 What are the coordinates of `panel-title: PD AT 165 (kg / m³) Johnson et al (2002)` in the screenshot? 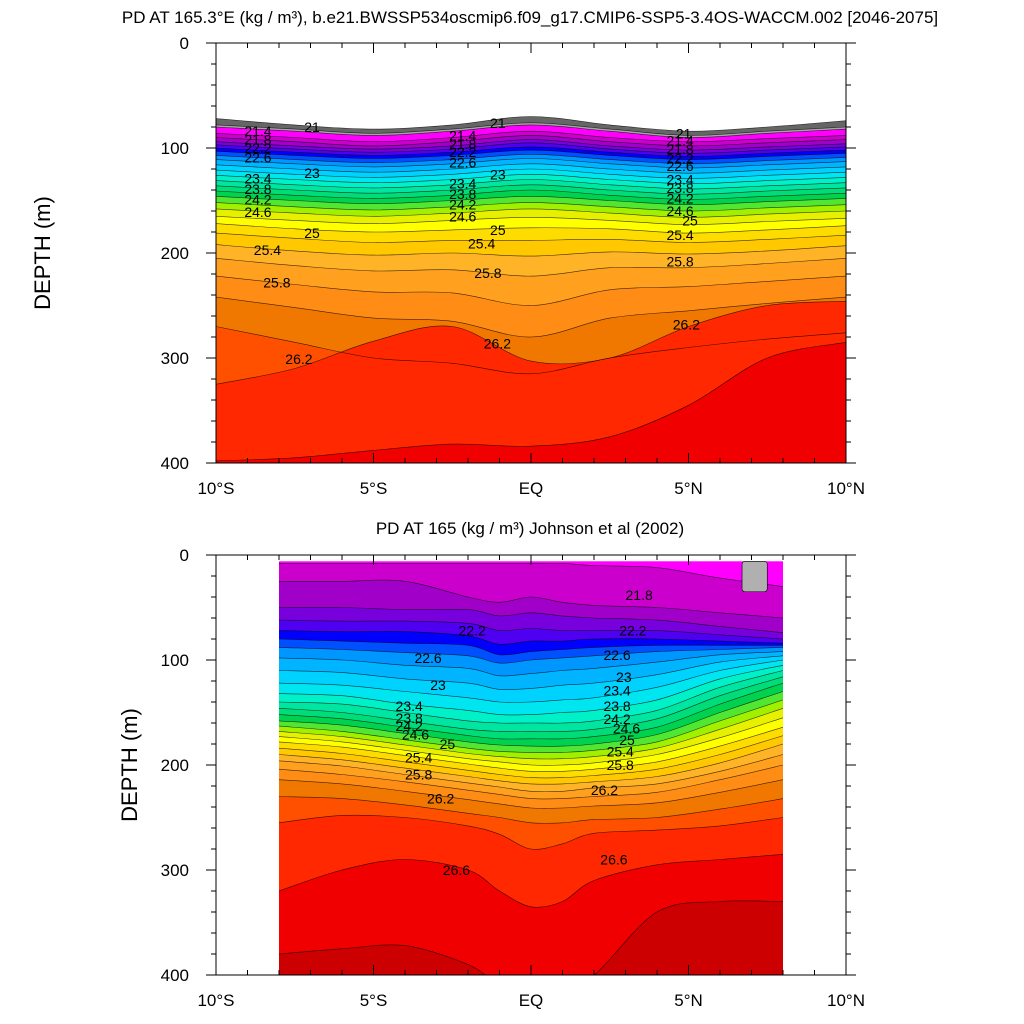 It's located at (530, 528).